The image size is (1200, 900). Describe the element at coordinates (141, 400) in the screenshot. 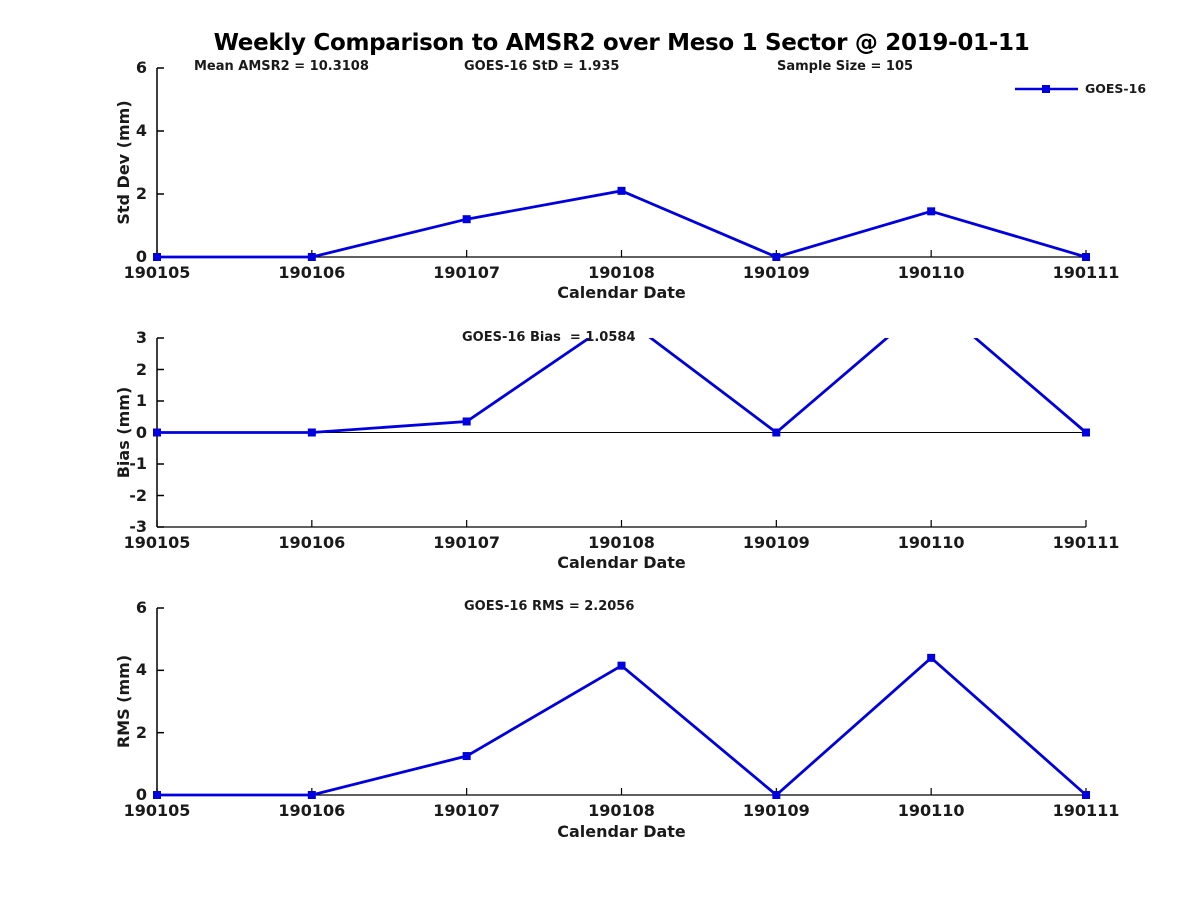

I see `y-tick-label: 1` at that location.